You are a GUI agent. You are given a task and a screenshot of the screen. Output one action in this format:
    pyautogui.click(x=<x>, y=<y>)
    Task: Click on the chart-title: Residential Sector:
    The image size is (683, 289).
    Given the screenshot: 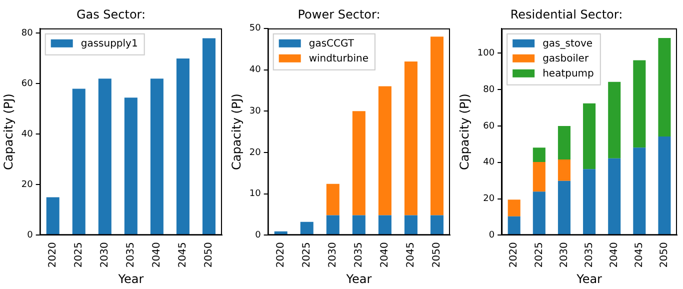 What is the action you would take?
    pyautogui.click(x=566, y=14)
    